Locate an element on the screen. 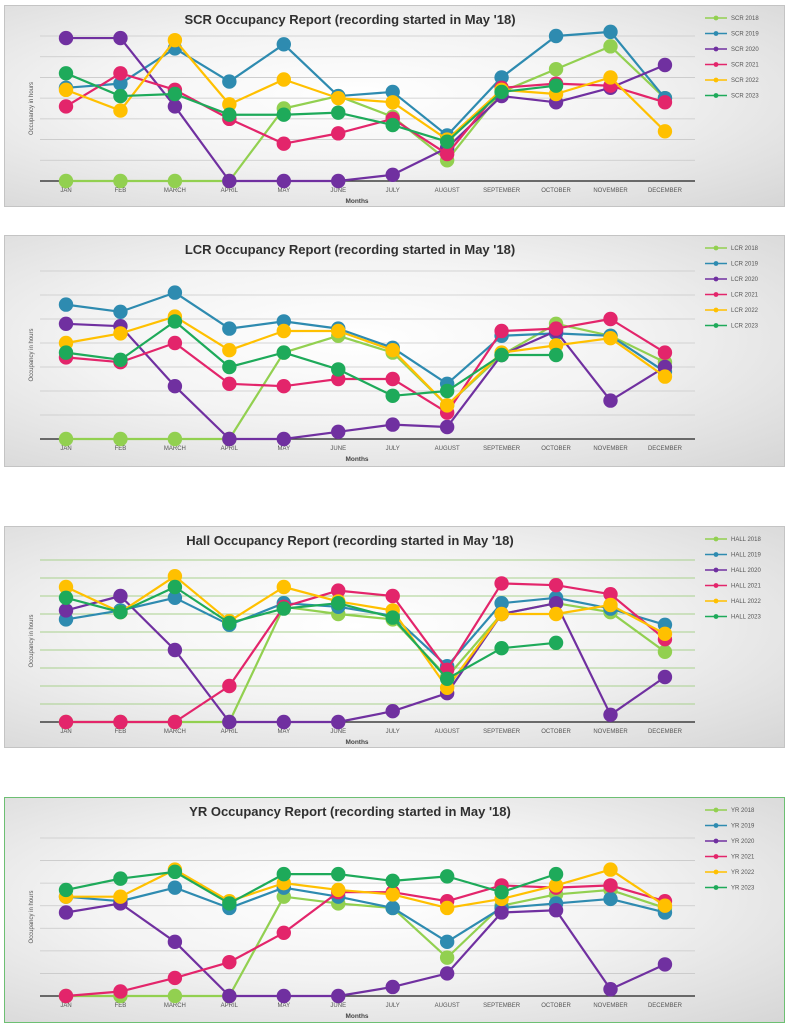 This screenshot has width=790, height=1024. legend-label: HALL 2018 is located at coordinates (746, 540).